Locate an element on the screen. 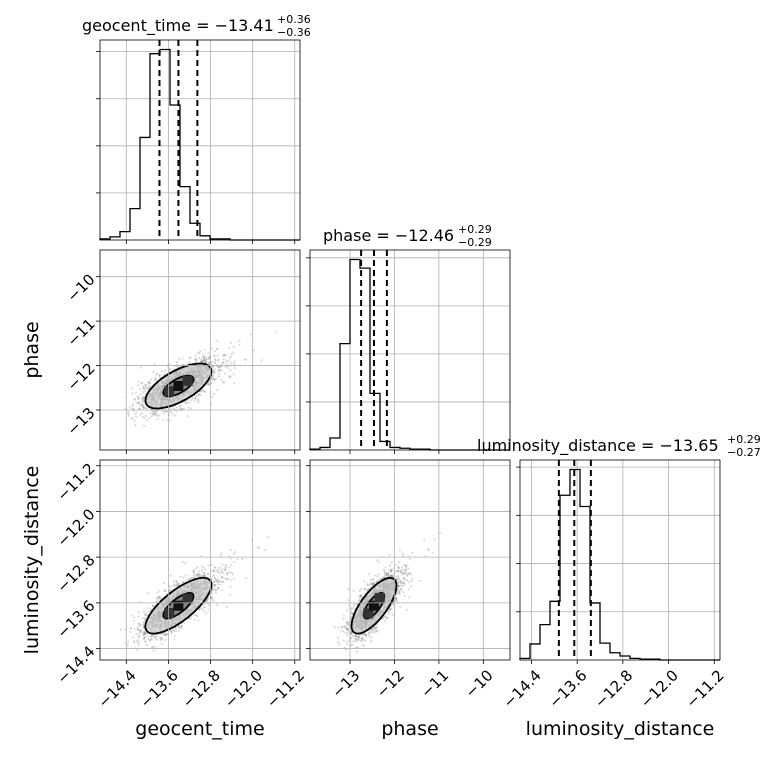  histogram-phase is located at coordinates (409, 354).